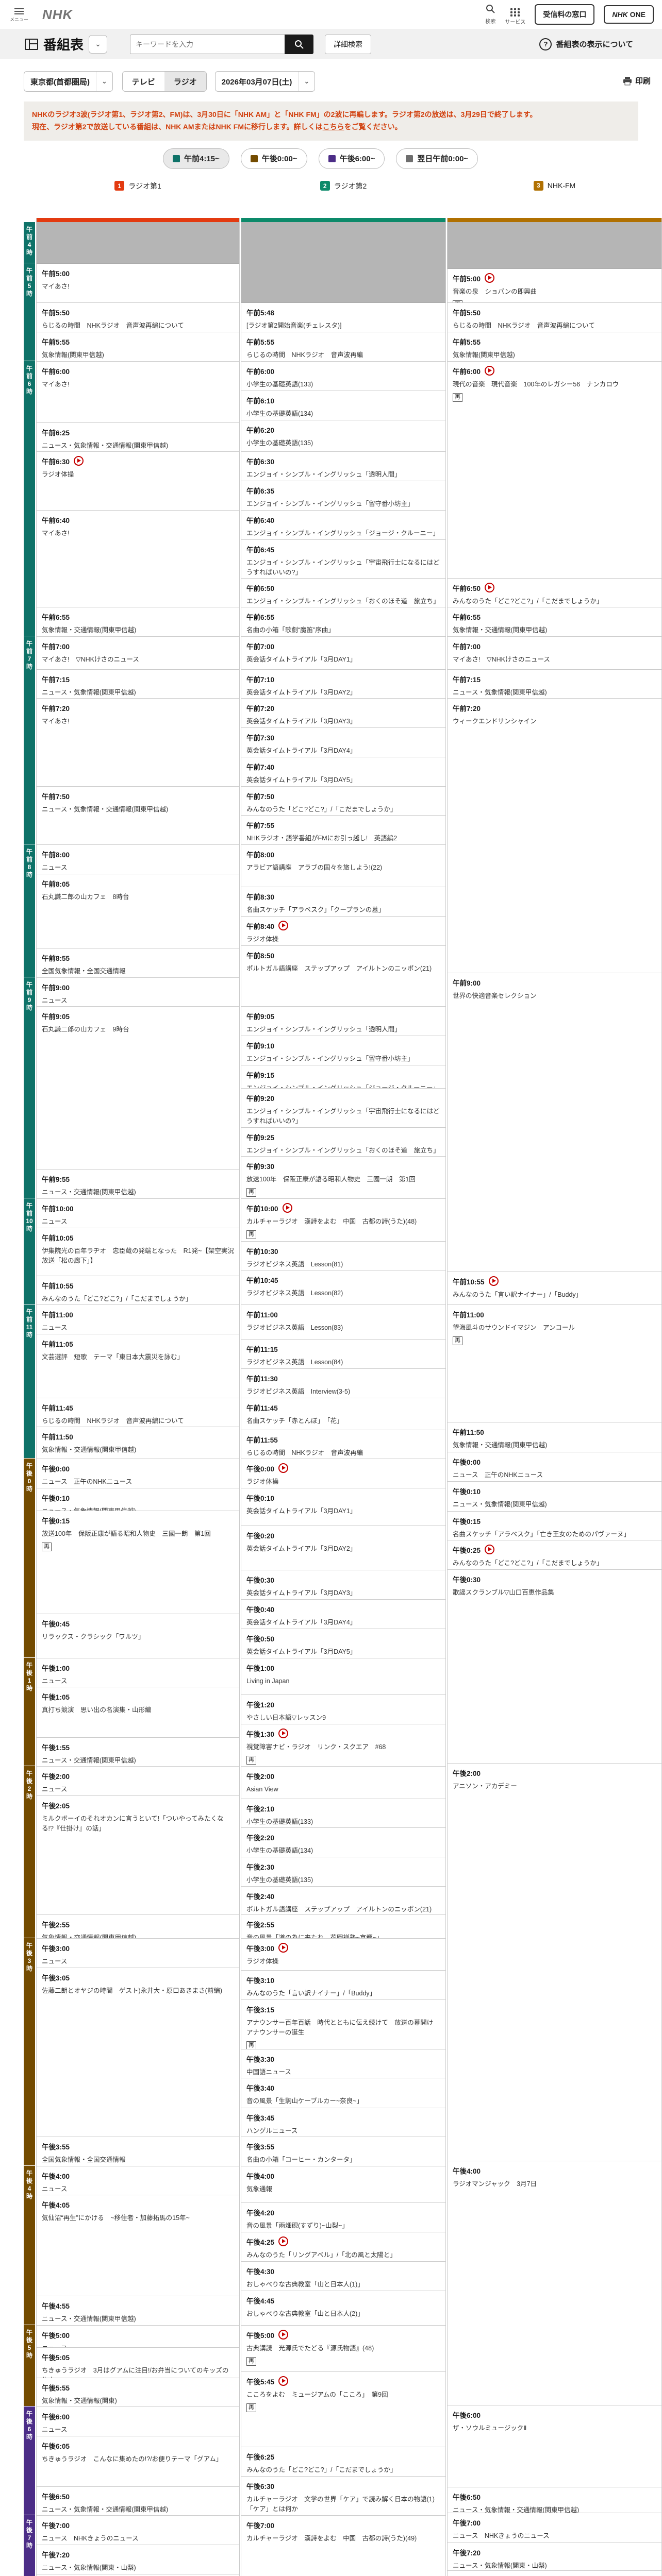 This screenshot has width=662, height=2576. I want to click on program-cell: 午前9:15 エンジョイ・シンプル・イングリッシュ「ジョージ・クルーニー」, so click(343, 1077).